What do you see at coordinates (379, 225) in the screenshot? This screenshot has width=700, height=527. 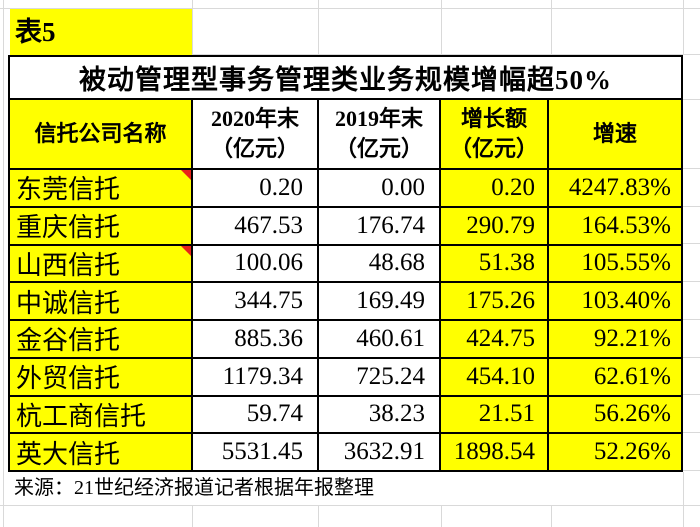 I see `value-2019-cell: 176.74` at bounding box center [379, 225].